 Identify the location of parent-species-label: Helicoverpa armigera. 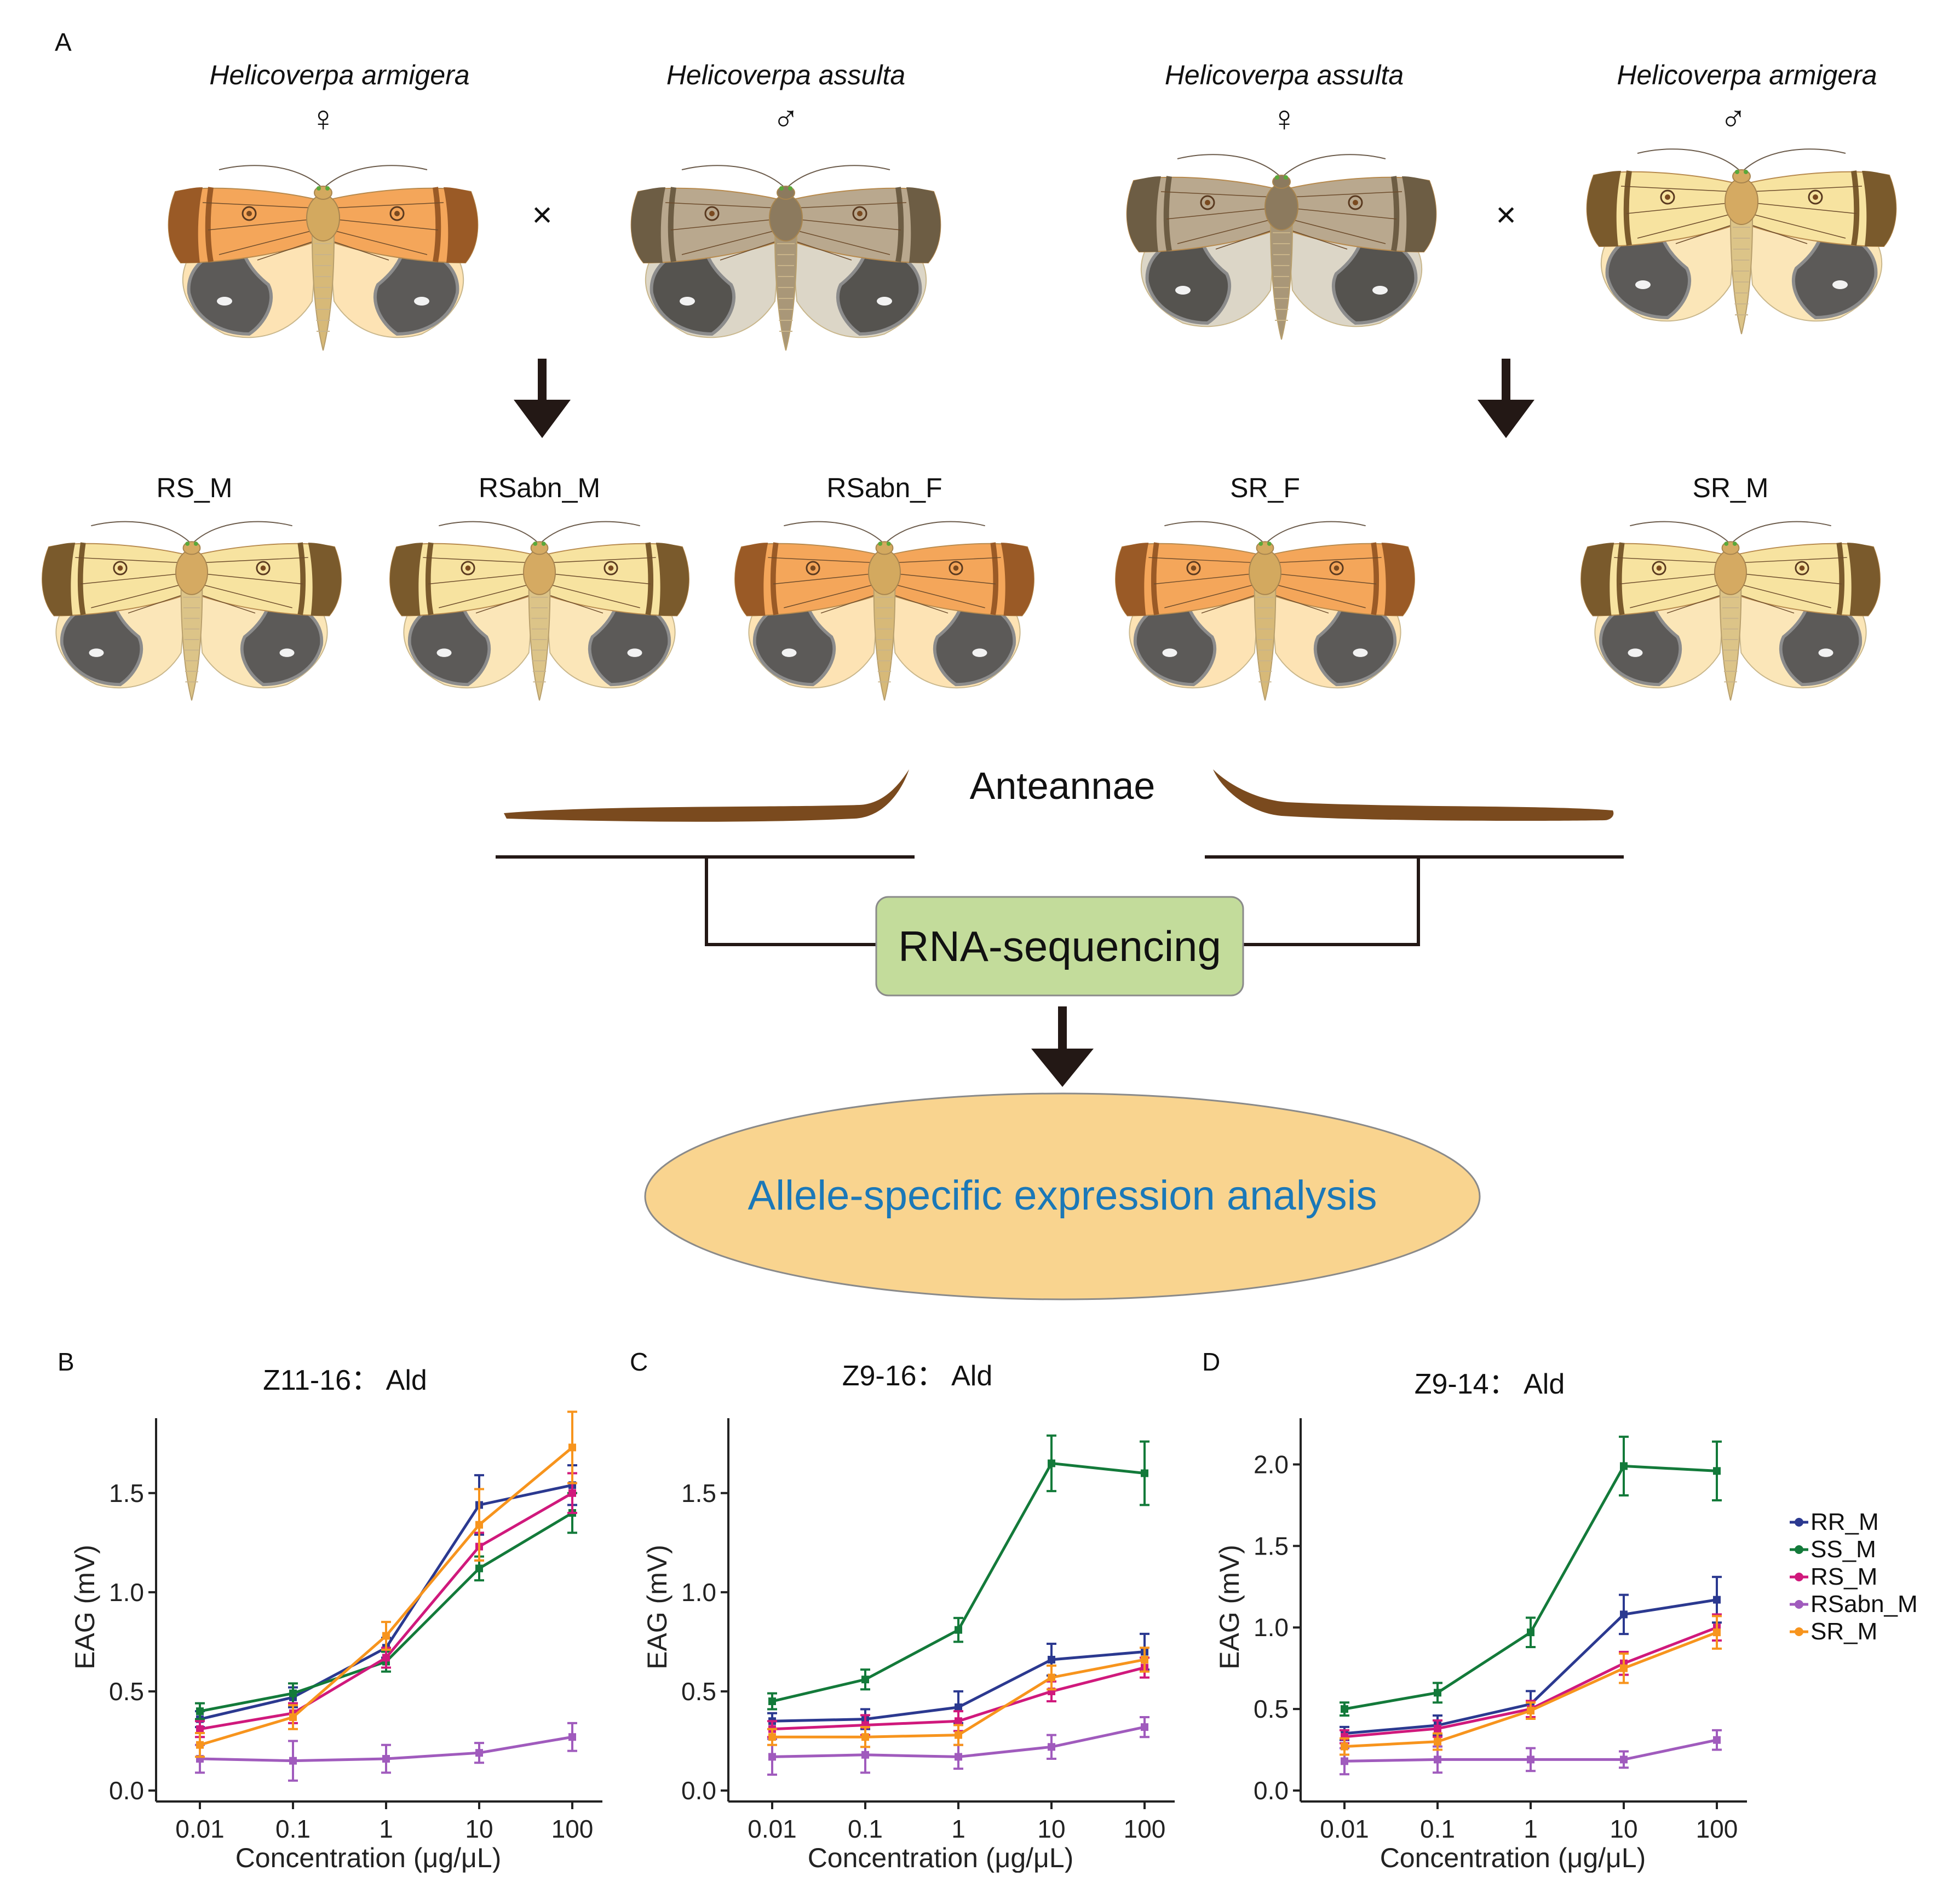
(1747, 75).